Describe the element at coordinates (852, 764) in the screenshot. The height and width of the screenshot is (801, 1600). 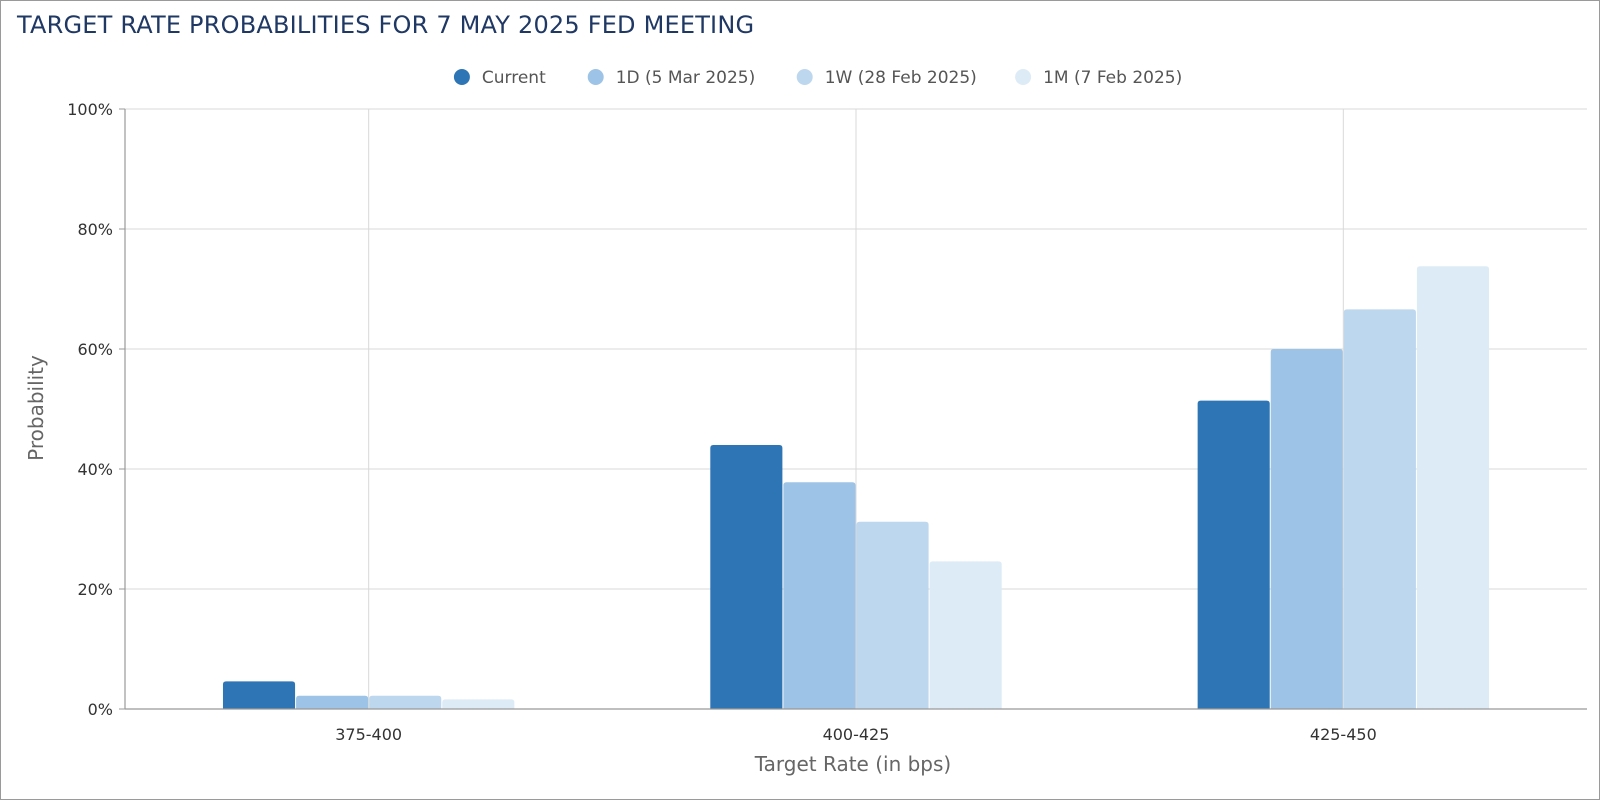
I see `x-axis-title: Target Rate (in bps)` at that location.